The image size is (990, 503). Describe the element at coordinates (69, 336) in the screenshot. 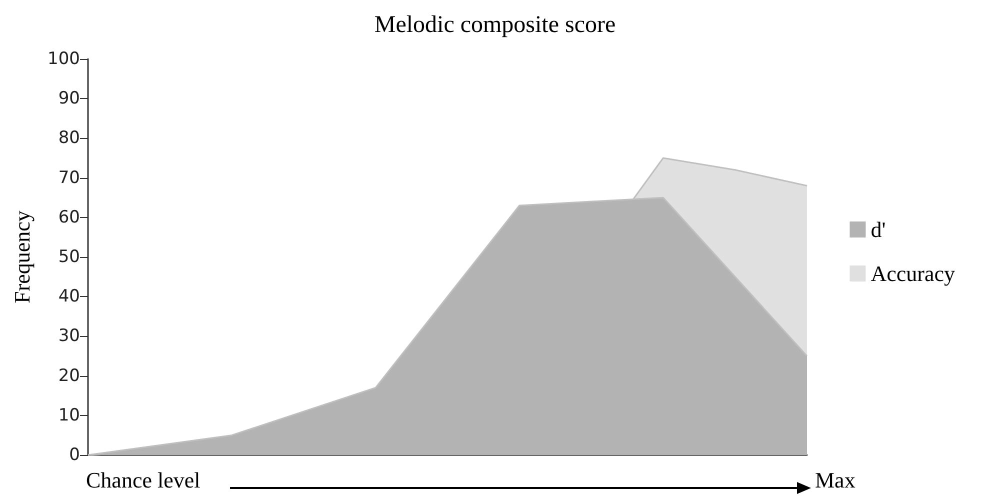

I see `y-tick-label: 30` at that location.